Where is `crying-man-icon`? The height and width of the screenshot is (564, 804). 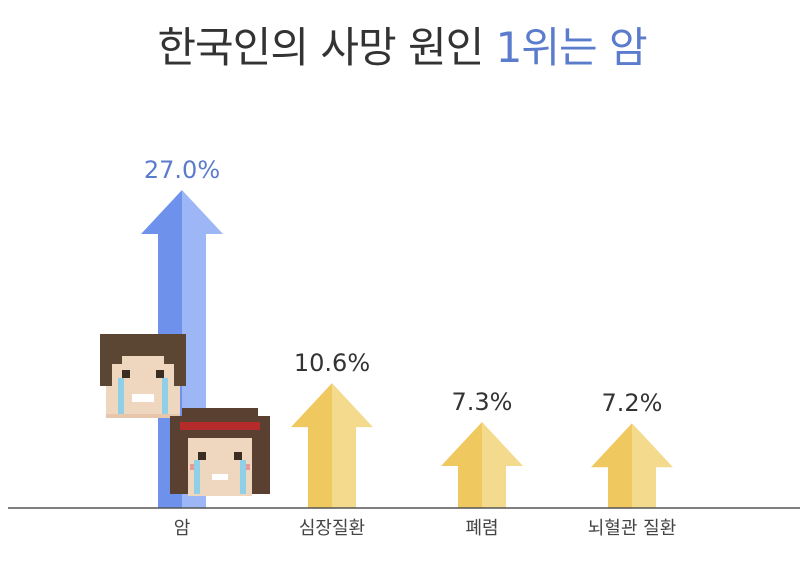
crying-man-icon is located at coordinates (143, 376).